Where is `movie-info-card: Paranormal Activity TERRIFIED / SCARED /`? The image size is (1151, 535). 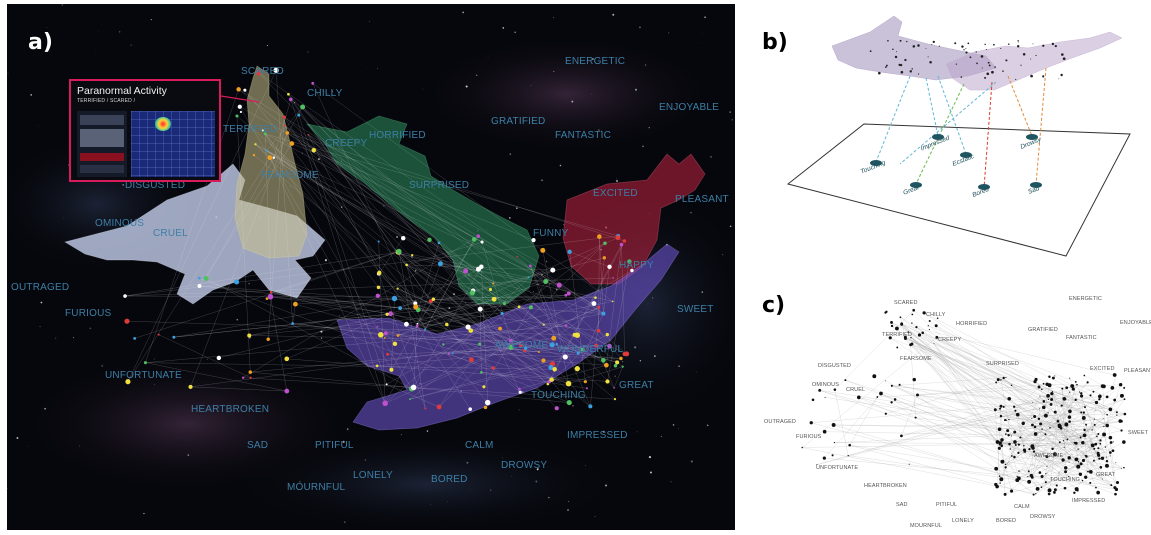 movie-info-card: Paranormal Activity TERRIFIED / SCARED / is located at coordinates (145, 130).